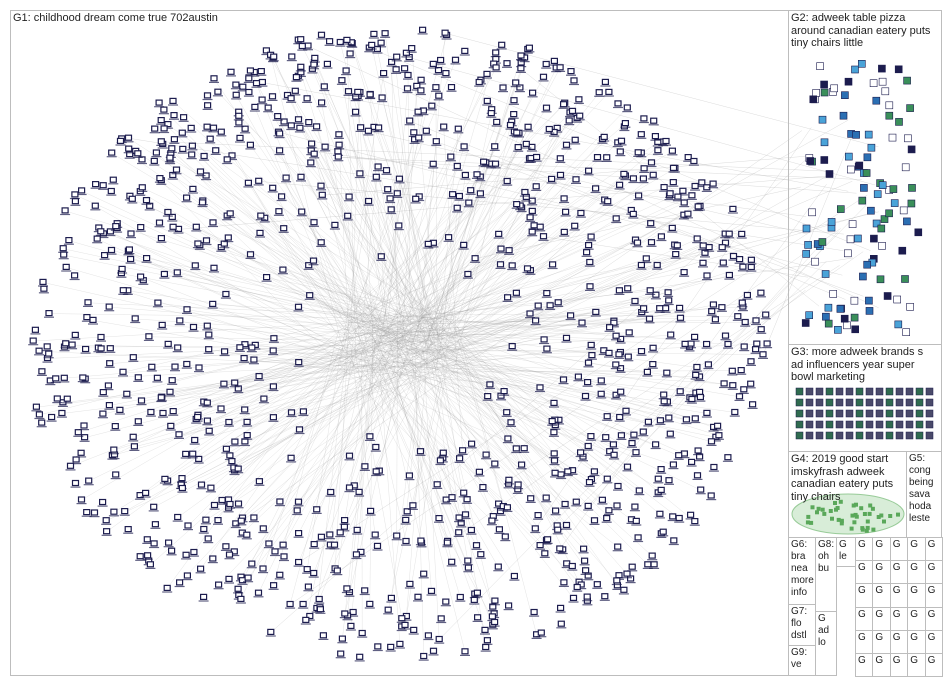 The width and height of the screenshot is (950, 688). I want to click on small-group-label: G, so click(931, 660).